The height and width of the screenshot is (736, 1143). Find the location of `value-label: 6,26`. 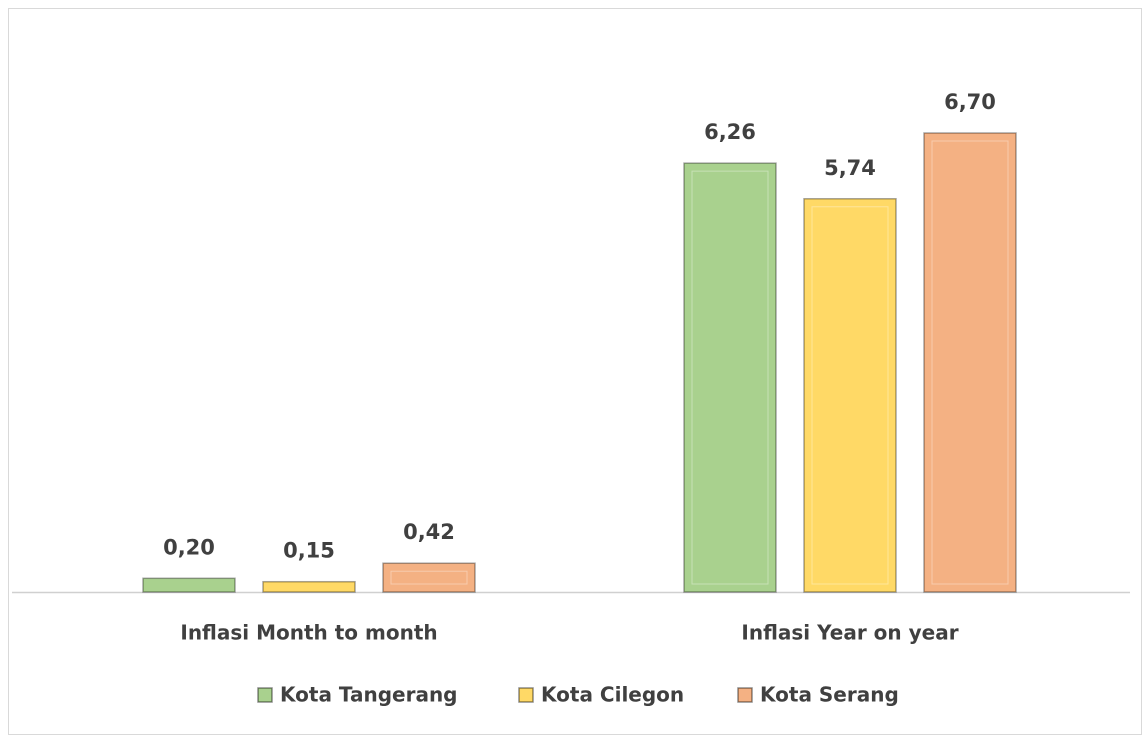

value-label: 6,26 is located at coordinates (730, 132).